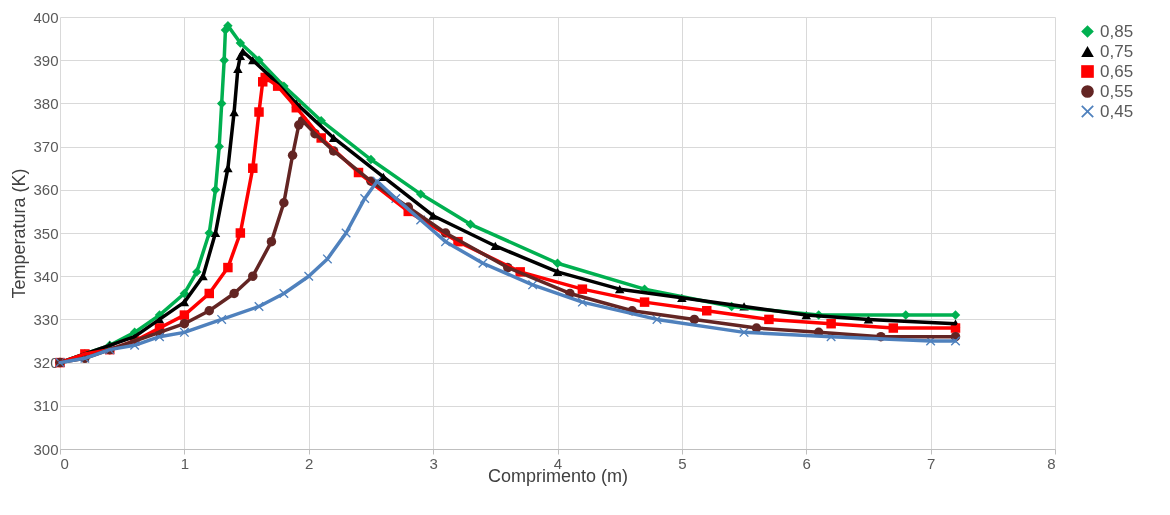 This screenshot has height=515, width=1170. I want to click on x-tick-label: 5, so click(682, 463).